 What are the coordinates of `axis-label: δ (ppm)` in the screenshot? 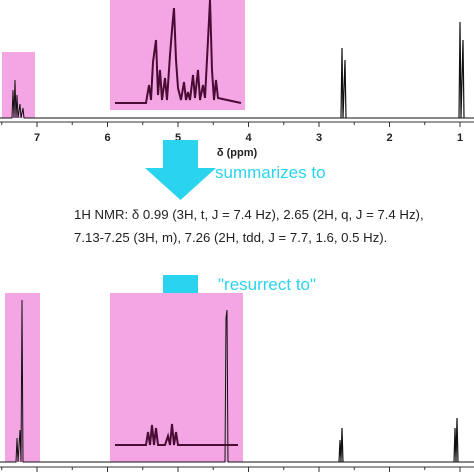 It's located at (237, 153).